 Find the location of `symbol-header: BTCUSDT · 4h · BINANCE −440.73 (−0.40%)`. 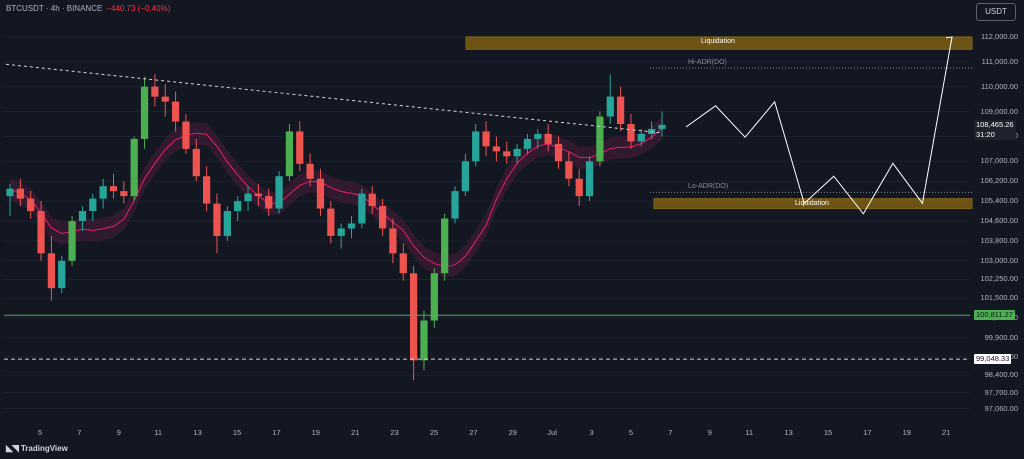

symbol-header: BTCUSDT · 4h · BINANCE −440.73 (−0.40%) is located at coordinates (88, 8).